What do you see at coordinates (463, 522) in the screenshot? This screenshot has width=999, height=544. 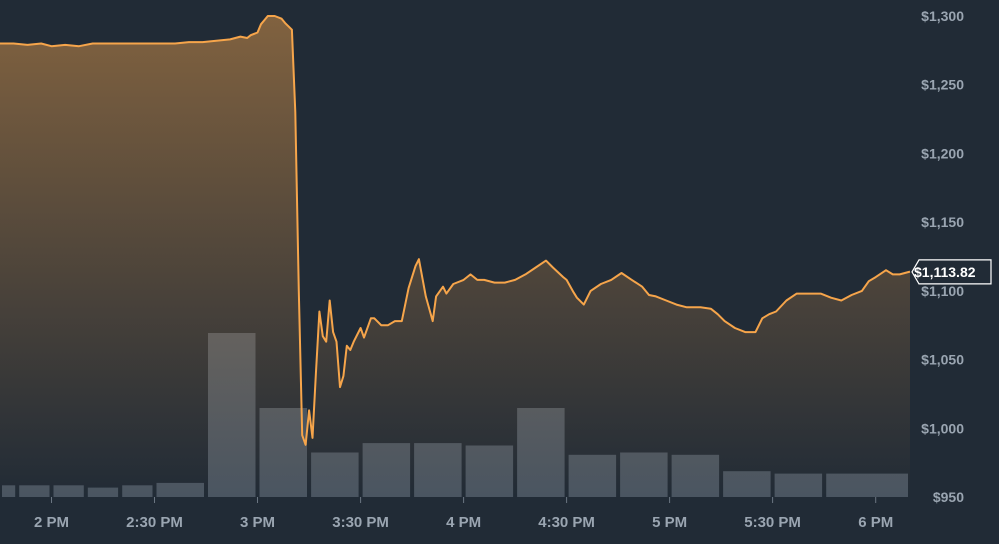 I see `x-tick-label: 4 PM` at bounding box center [463, 522].